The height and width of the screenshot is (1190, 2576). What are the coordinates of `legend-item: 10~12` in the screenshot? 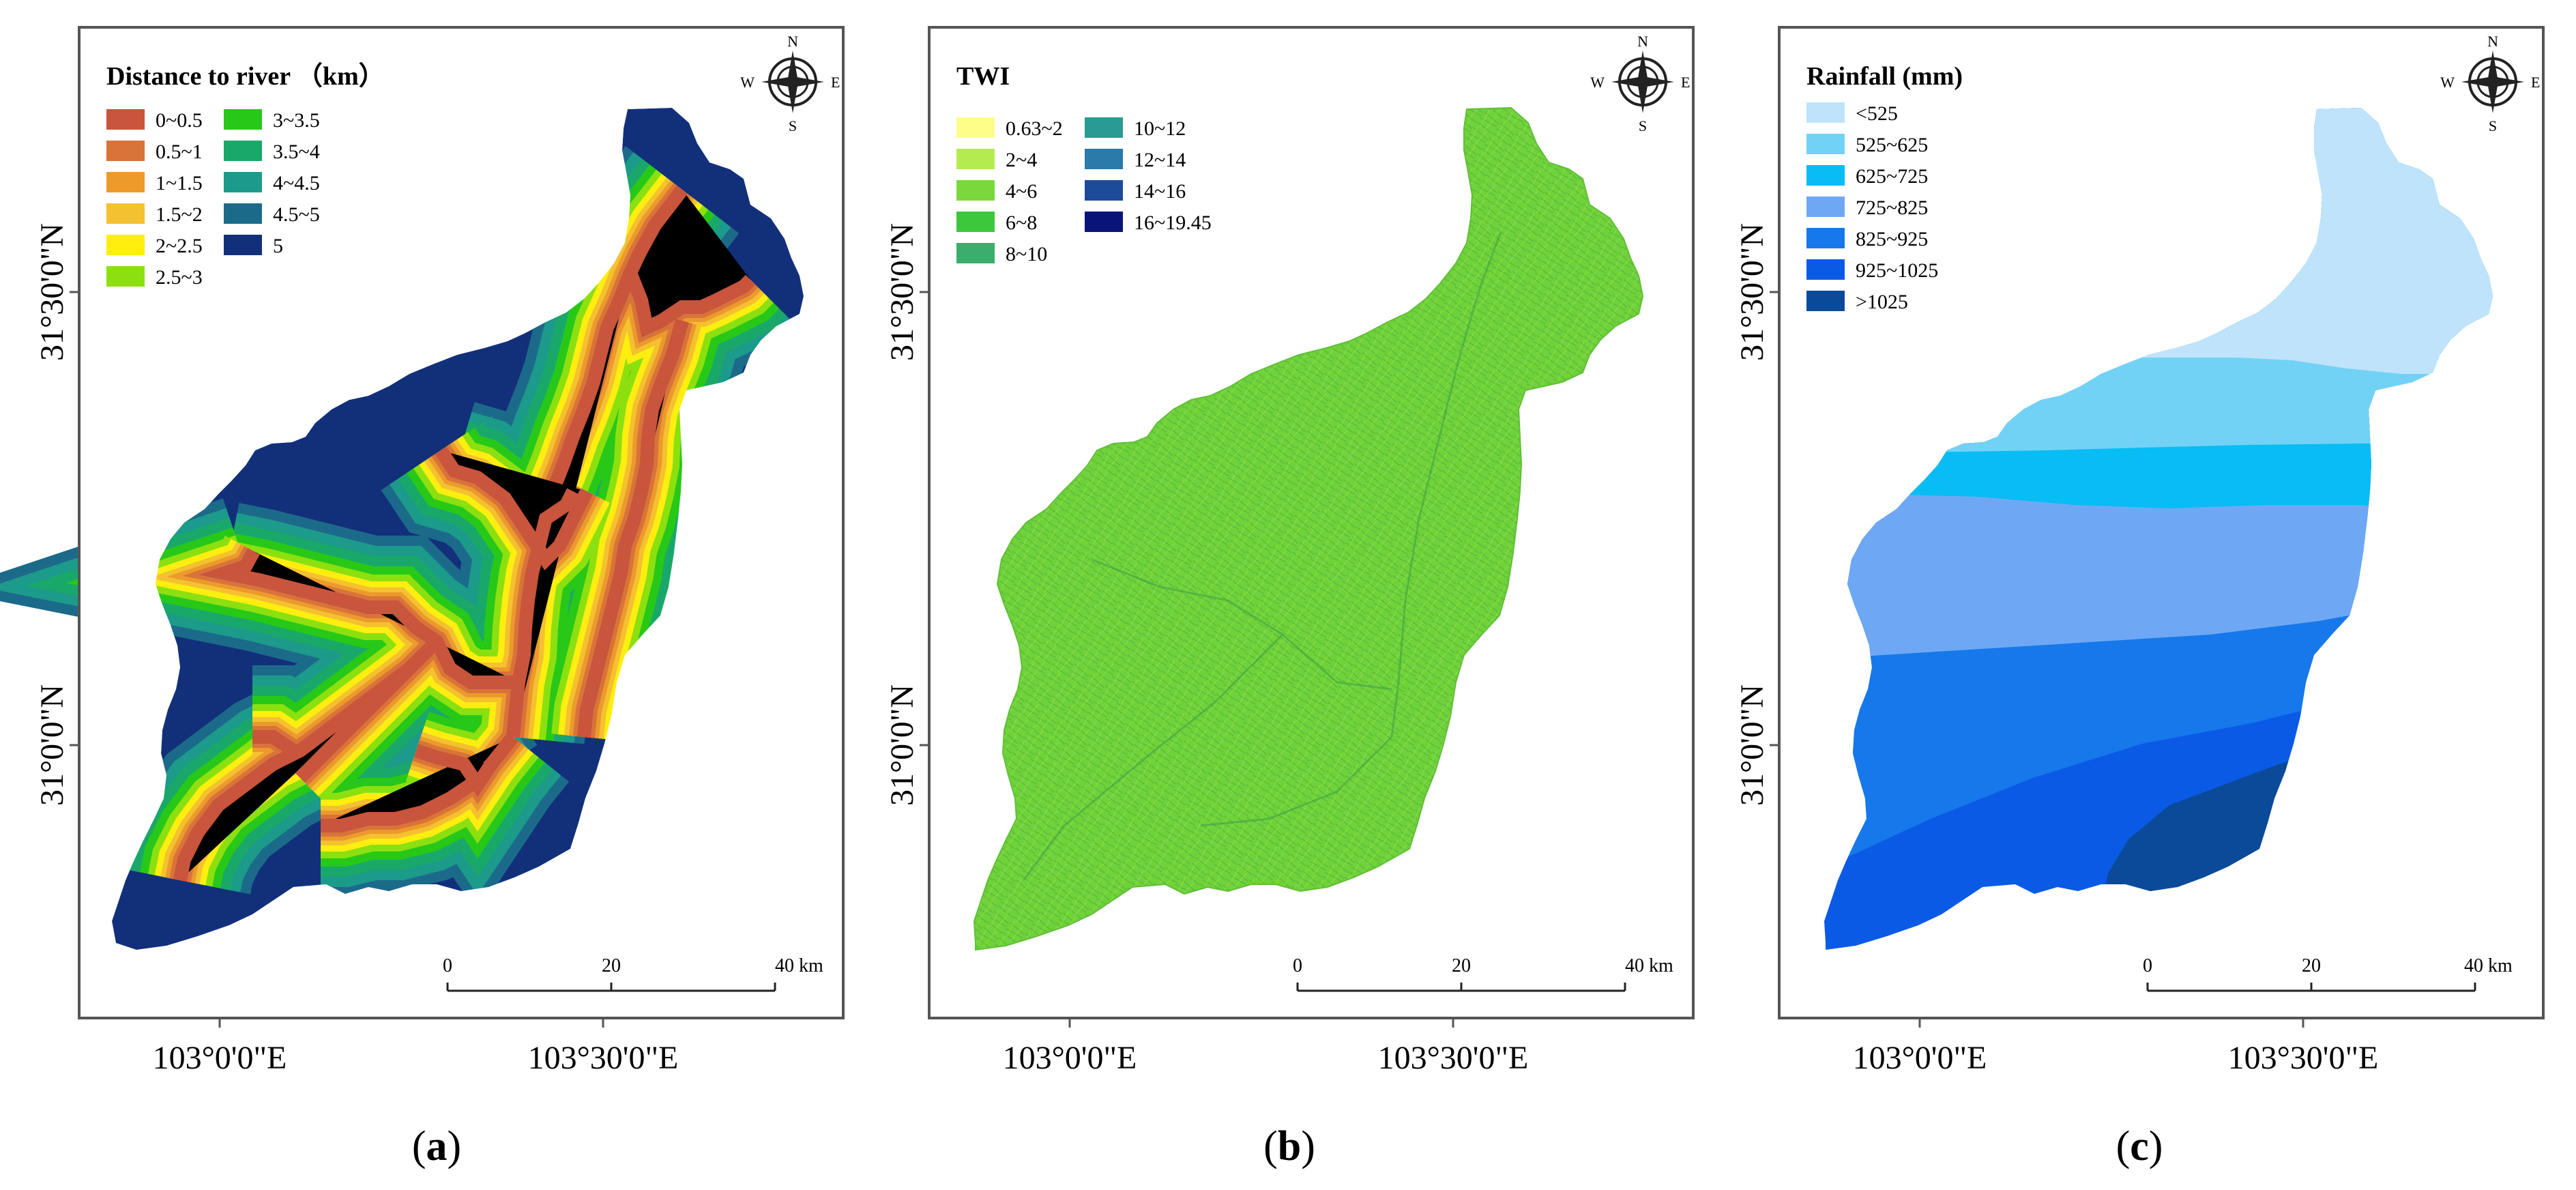 It's located at (1135, 128).